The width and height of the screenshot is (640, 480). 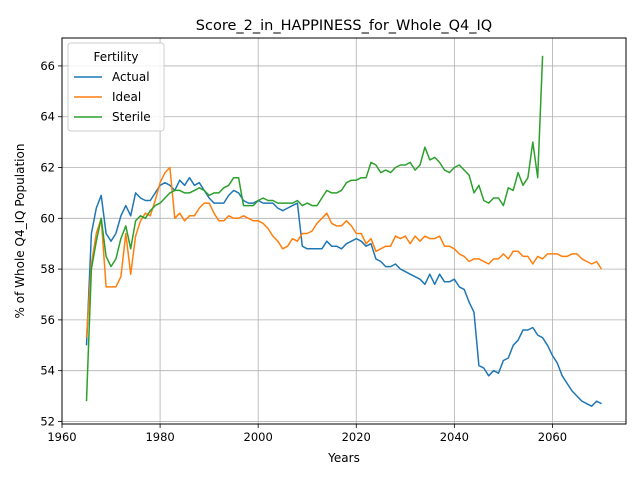 What do you see at coordinates (159, 437) in the screenshot?
I see `x-tick-label: 1980` at bounding box center [159, 437].